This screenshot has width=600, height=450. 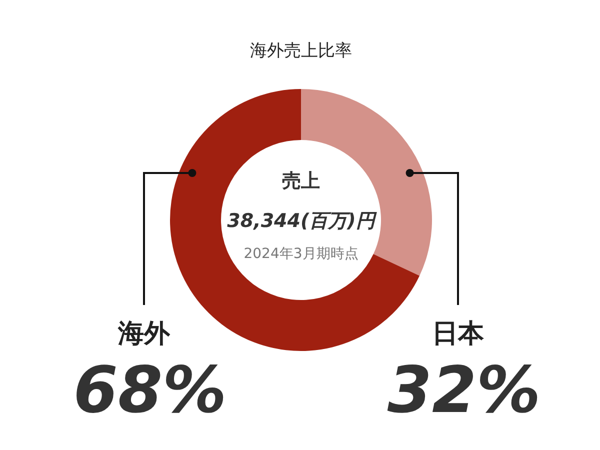 What do you see at coordinates (301, 51) in the screenshot?
I see `chart-title: 海外売上比率` at bounding box center [301, 51].